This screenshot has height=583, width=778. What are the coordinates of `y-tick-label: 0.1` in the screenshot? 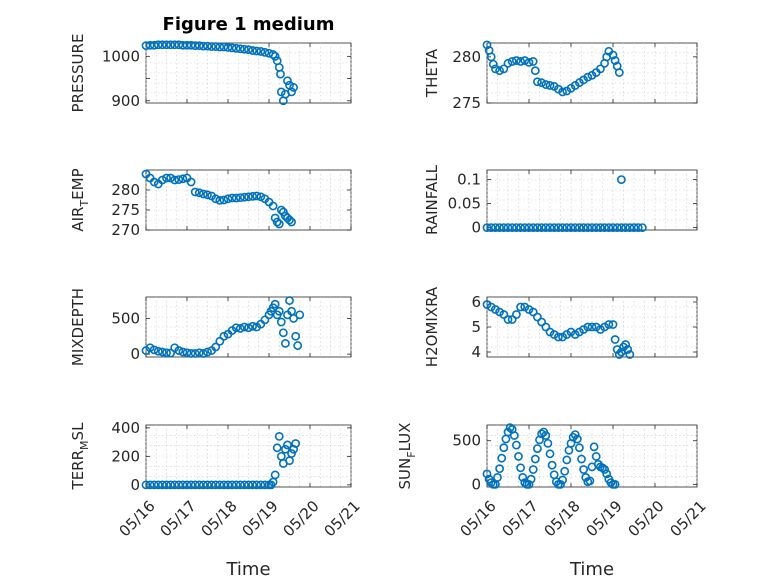 It's located at (469, 180).